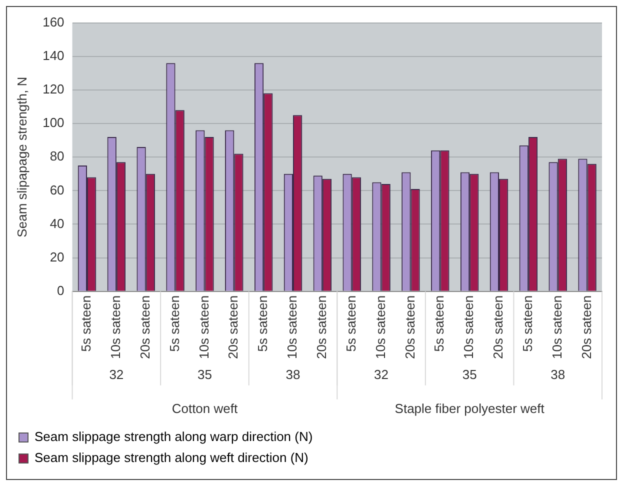 The width and height of the screenshot is (625, 488). Describe the element at coordinates (53, 22) in the screenshot. I see `y-tick-label: 160` at that location.